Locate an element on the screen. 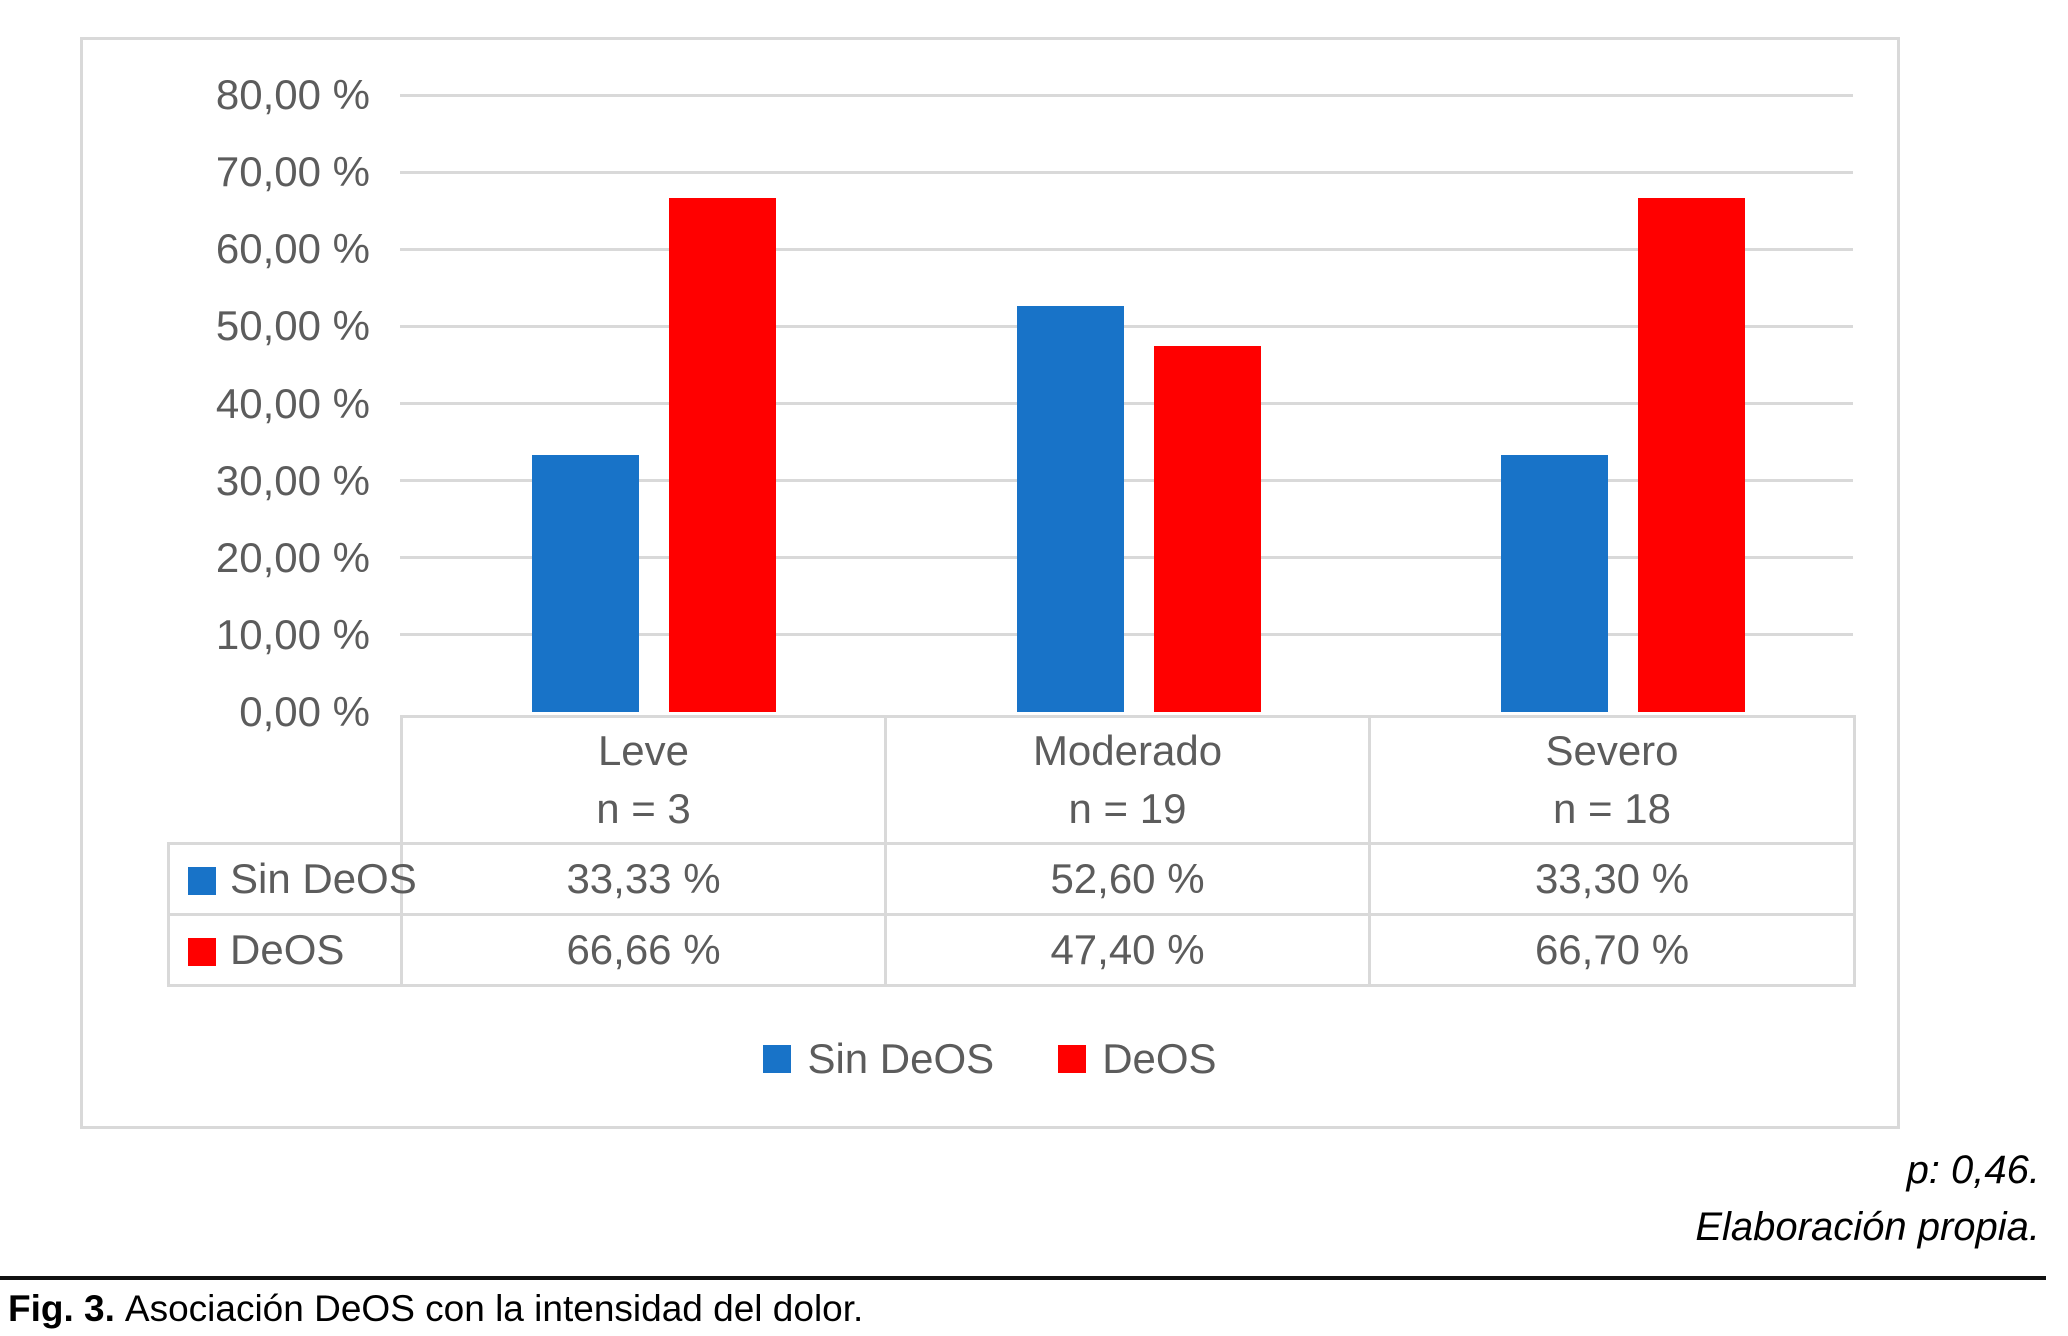 The height and width of the screenshot is (1336, 2068). bar-sin-deos-moderado is located at coordinates (1070, 509).